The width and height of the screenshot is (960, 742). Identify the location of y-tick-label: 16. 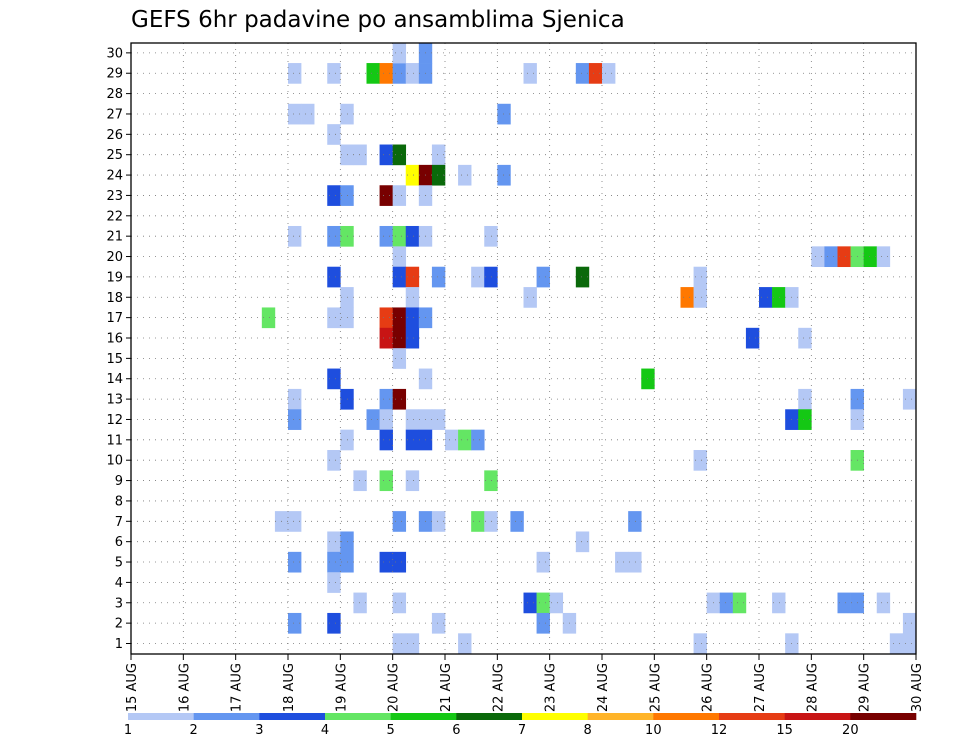
(114, 339).